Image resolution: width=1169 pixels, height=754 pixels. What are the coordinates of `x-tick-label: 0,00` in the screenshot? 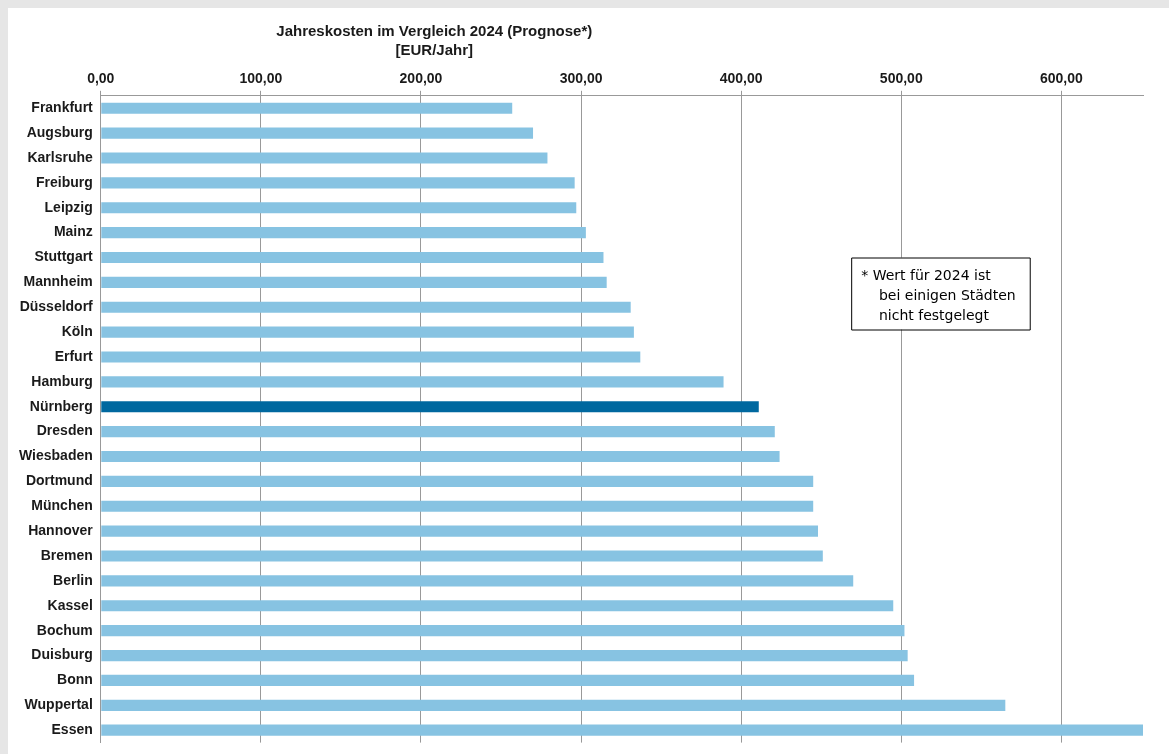 It's located at (101, 78).